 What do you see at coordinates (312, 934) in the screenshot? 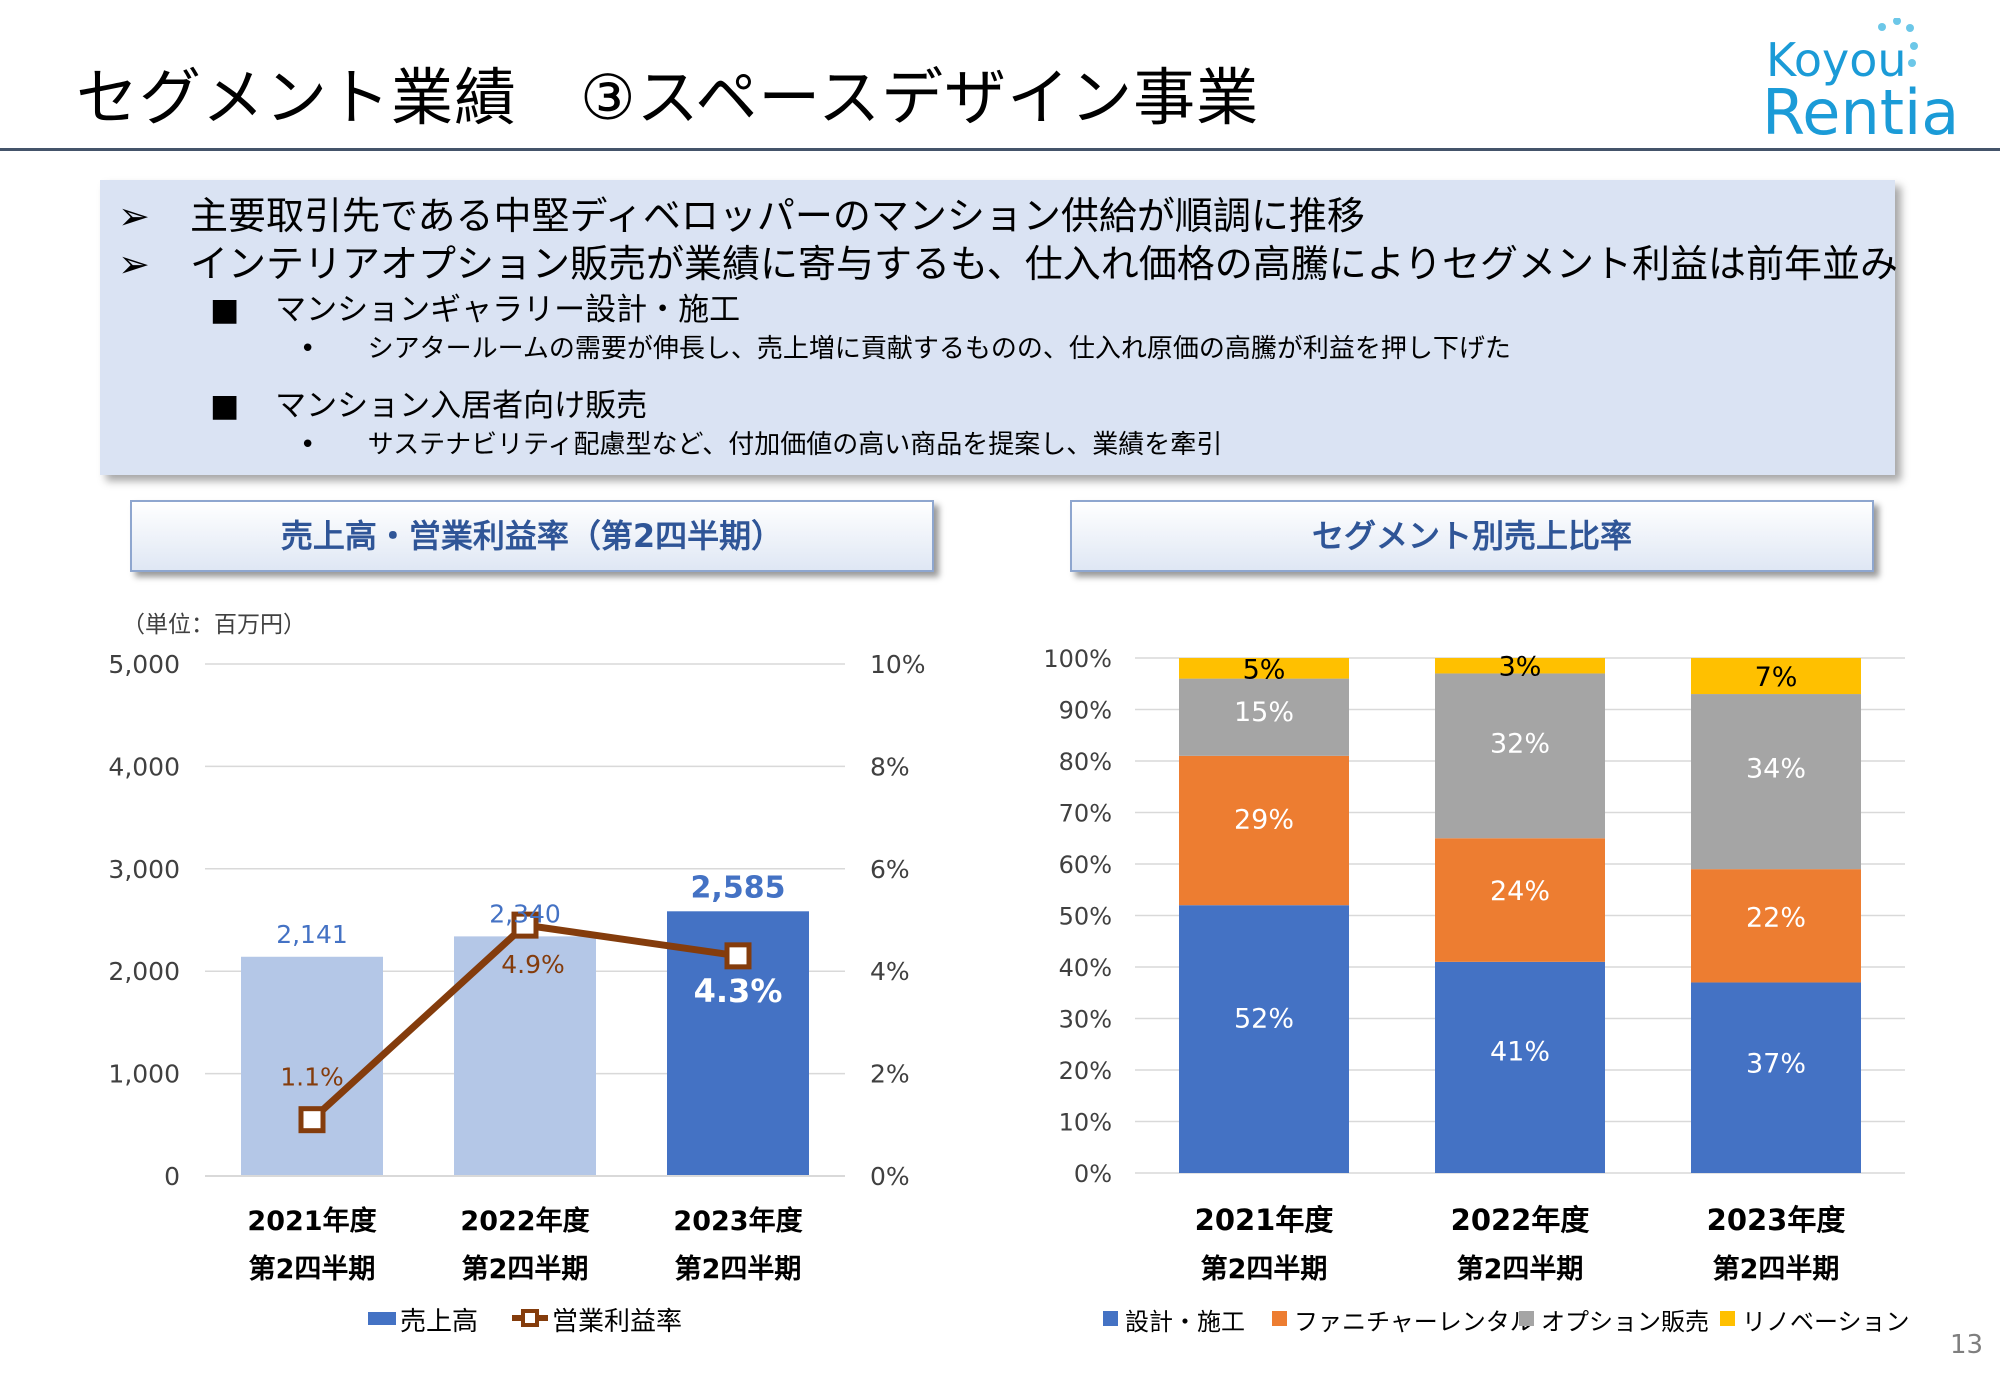
I see `sales-value-label: 2,141` at bounding box center [312, 934].